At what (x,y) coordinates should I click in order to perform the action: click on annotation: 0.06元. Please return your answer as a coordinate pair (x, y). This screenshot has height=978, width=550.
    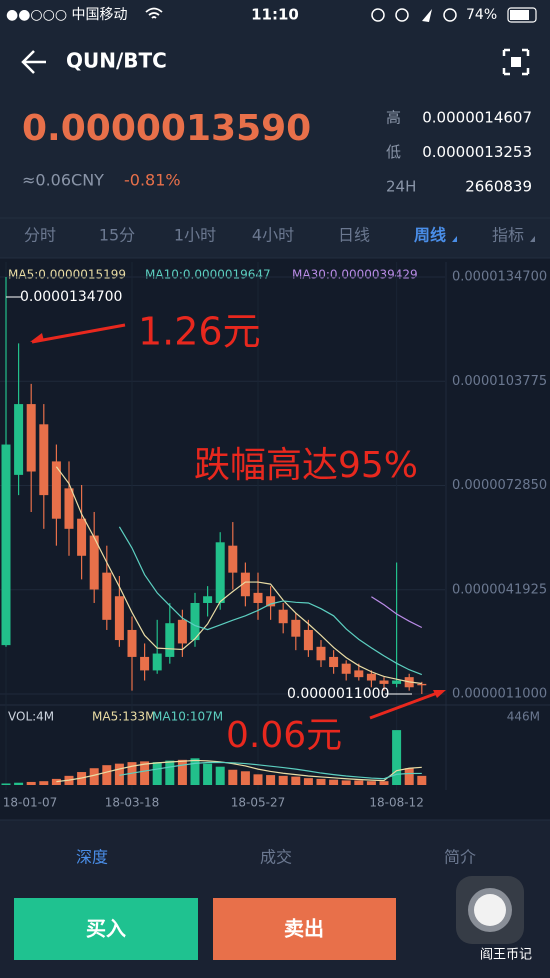
    Looking at the image, I should click on (284, 735).